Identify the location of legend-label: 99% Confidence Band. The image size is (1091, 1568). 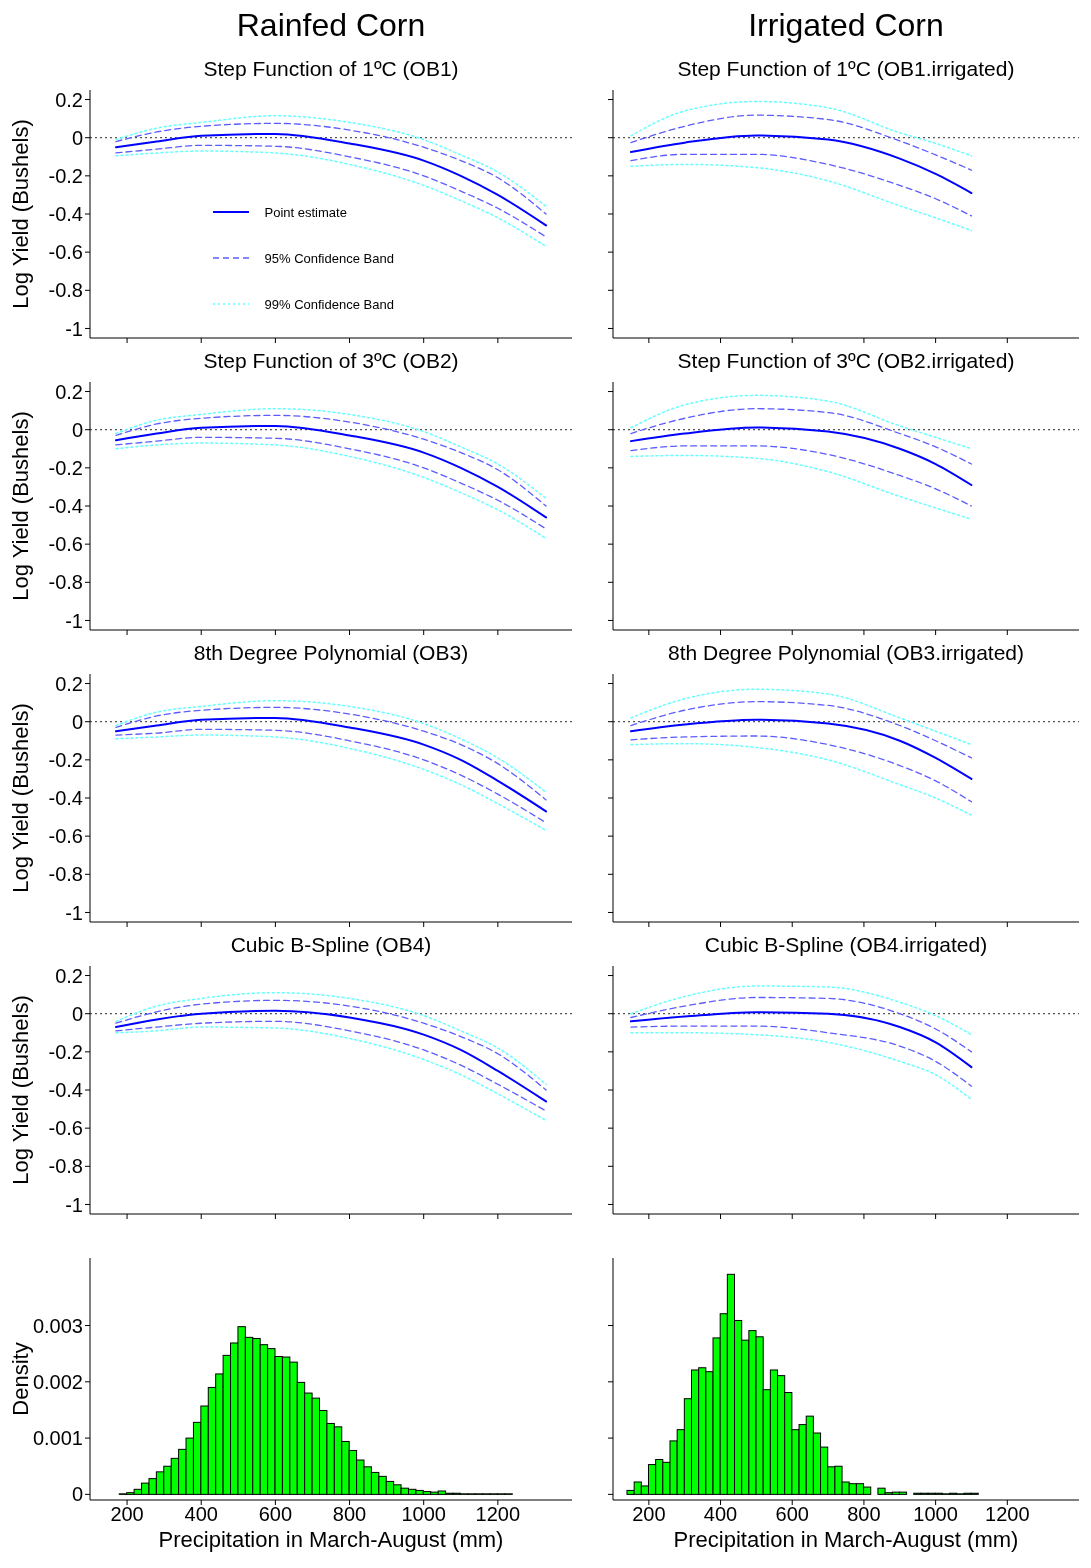
(329, 304).